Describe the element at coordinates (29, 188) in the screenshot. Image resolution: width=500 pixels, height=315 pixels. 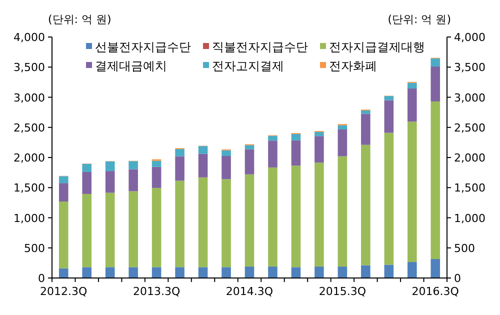
I see `y-tick-label: 1,500` at that location.